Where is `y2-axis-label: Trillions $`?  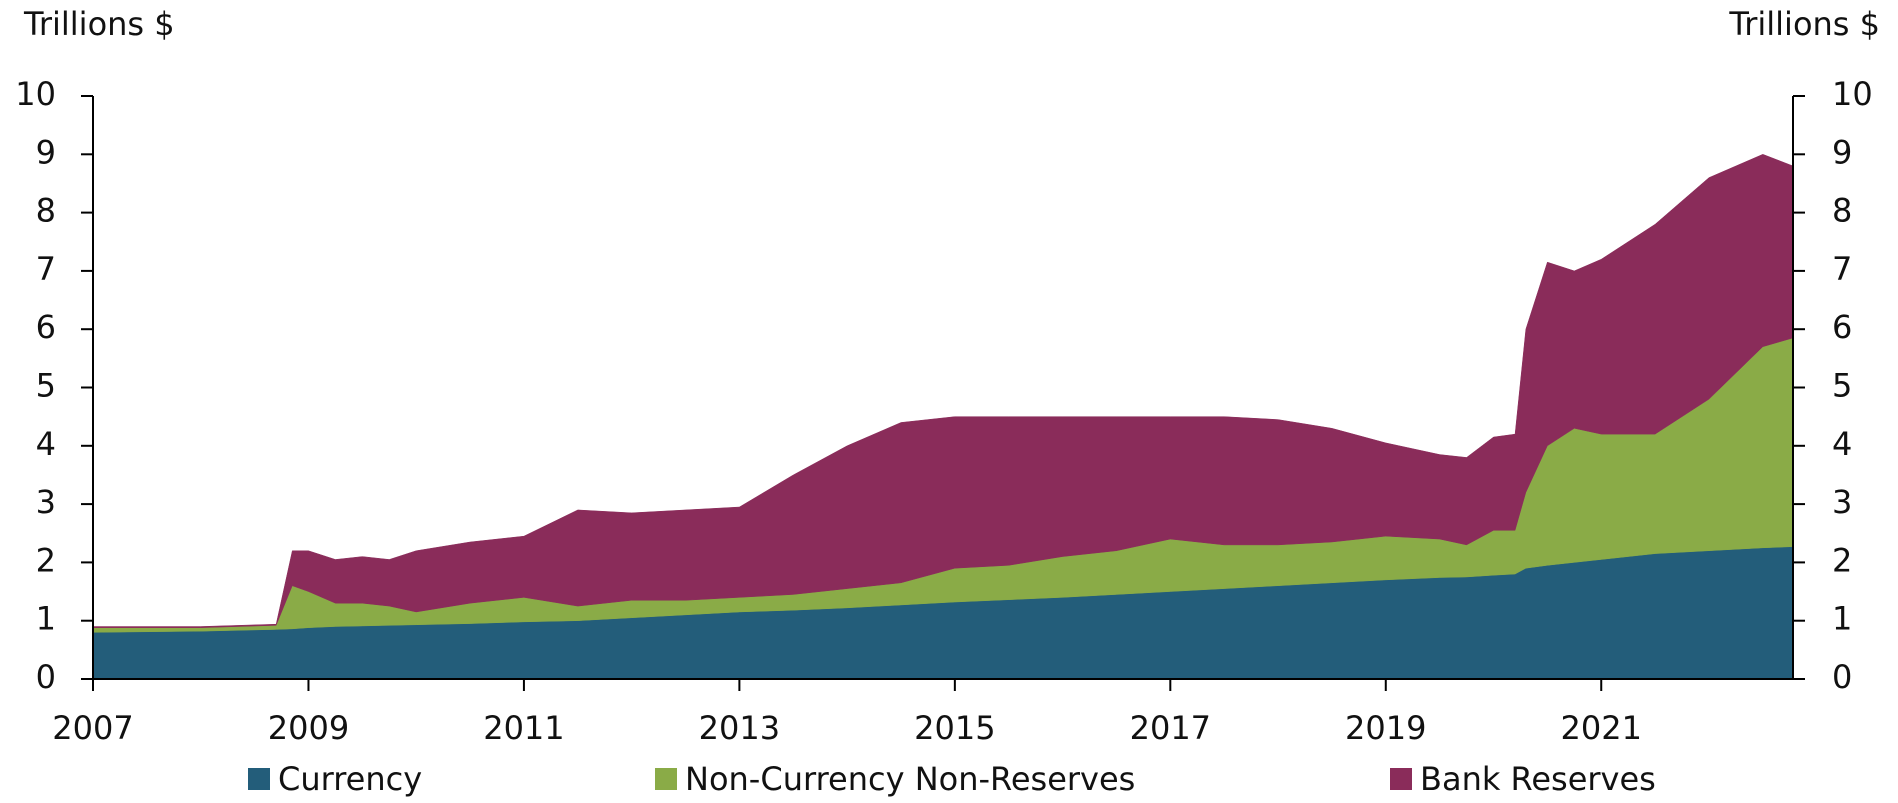
y2-axis-label: Trillions $ is located at coordinates (1804, 24).